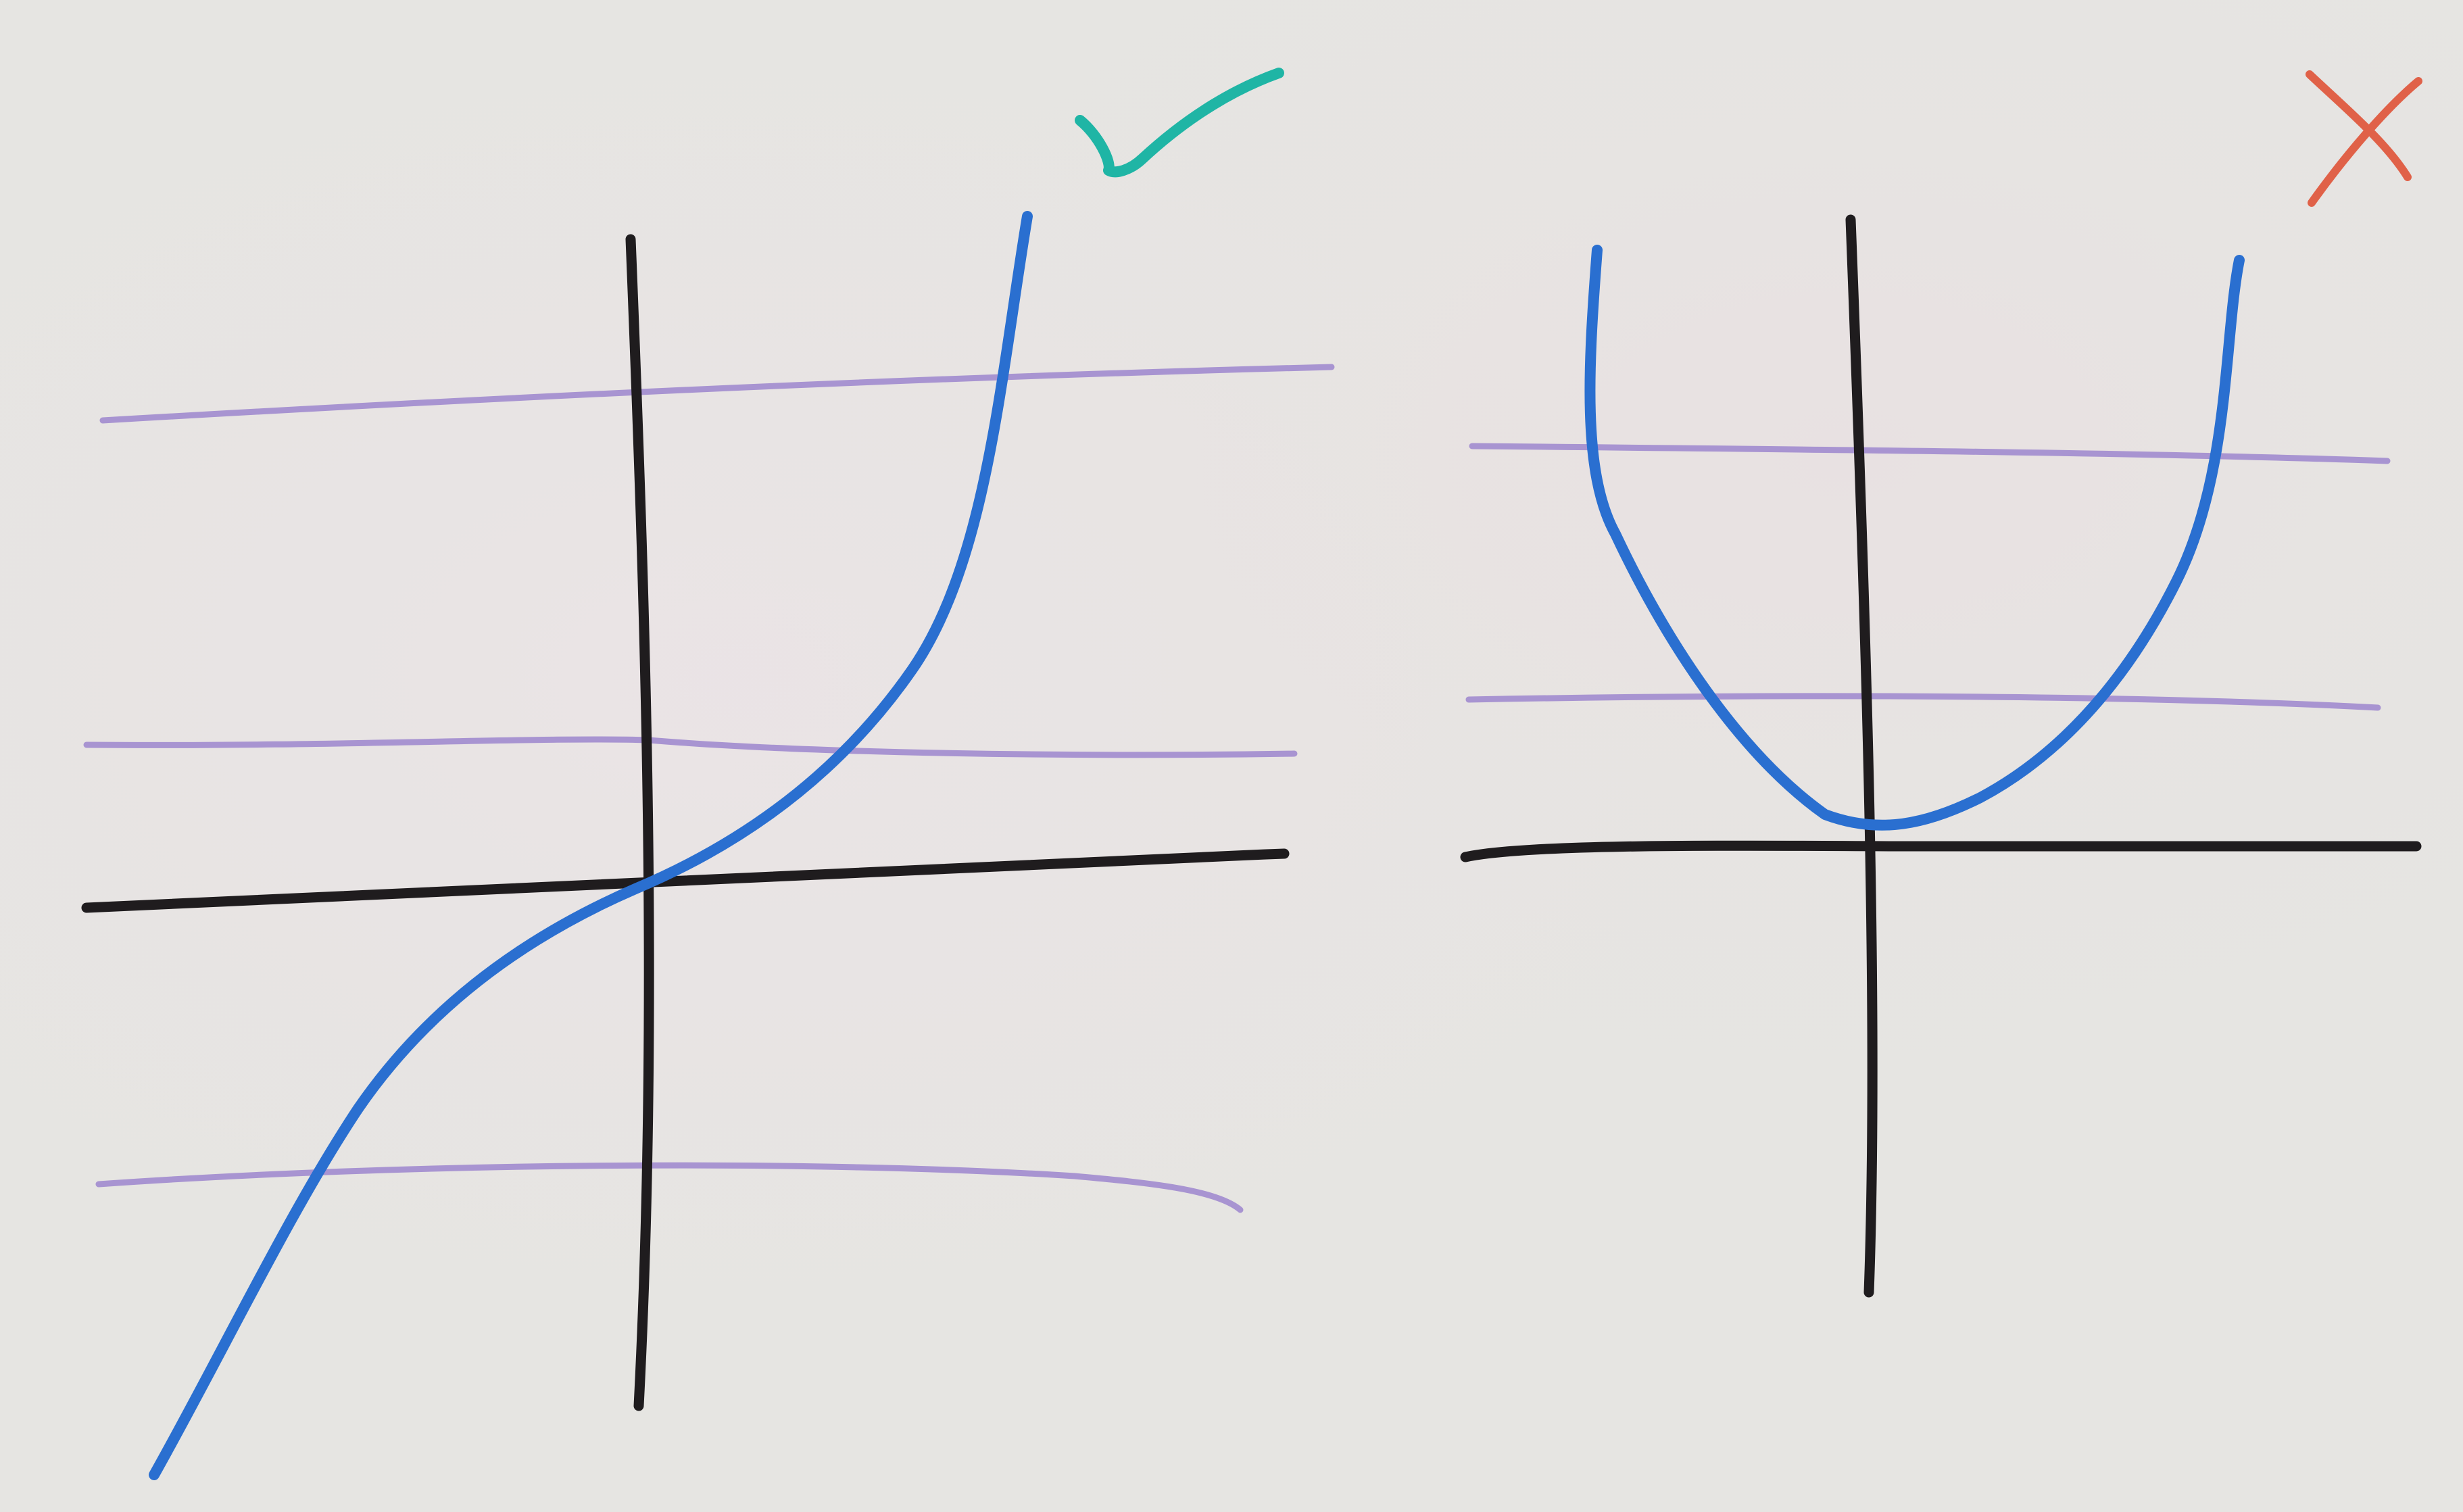 This screenshot has height=1512, width=2463. I want to click on check-mark-icon, so click(1179, 123).